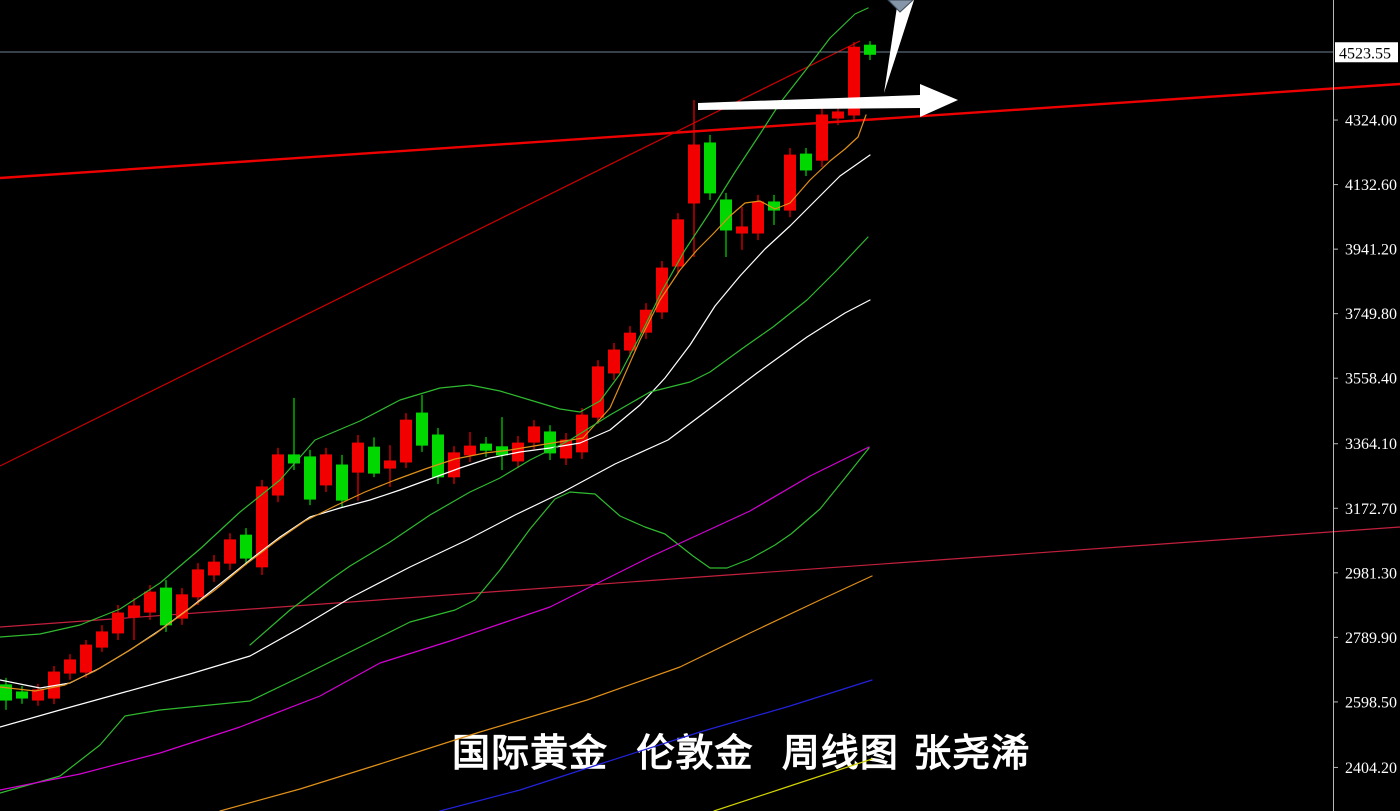  What do you see at coordinates (1371, 121) in the screenshot?
I see `axis-tick-label: 4324.00` at bounding box center [1371, 121].